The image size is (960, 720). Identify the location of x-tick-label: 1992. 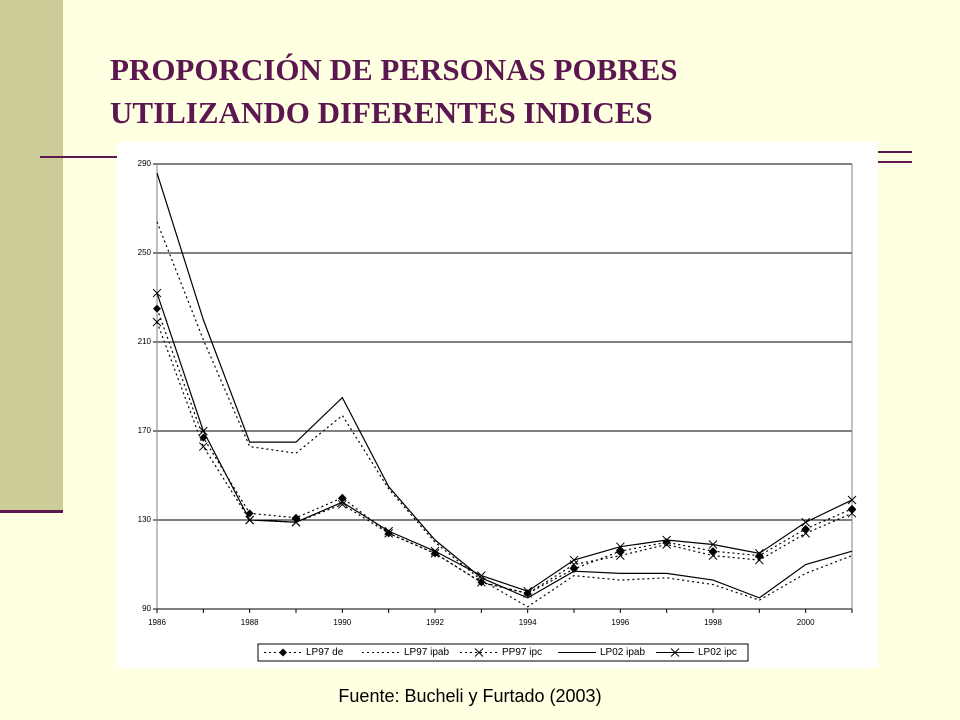
(435, 622).